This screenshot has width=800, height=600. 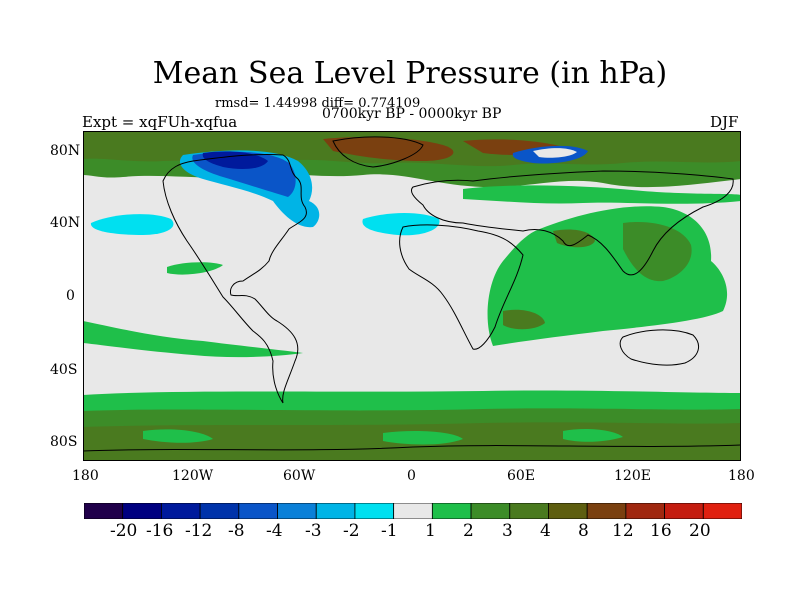 I want to click on colorbar-label: 12, so click(x=623, y=531).